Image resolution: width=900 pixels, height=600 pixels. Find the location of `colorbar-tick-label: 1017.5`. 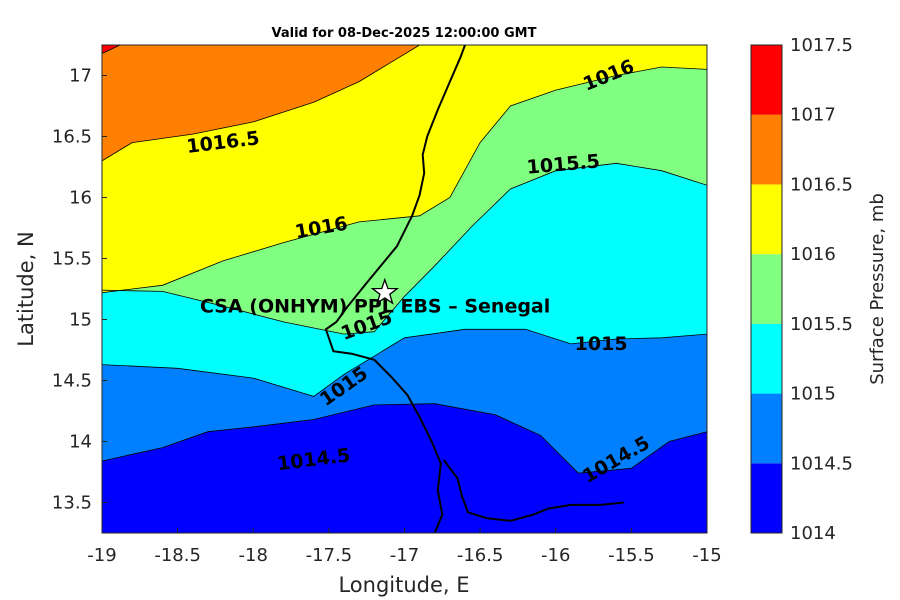

colorbar-tick-label: 1017.5 is located at coordinates (821, 45).